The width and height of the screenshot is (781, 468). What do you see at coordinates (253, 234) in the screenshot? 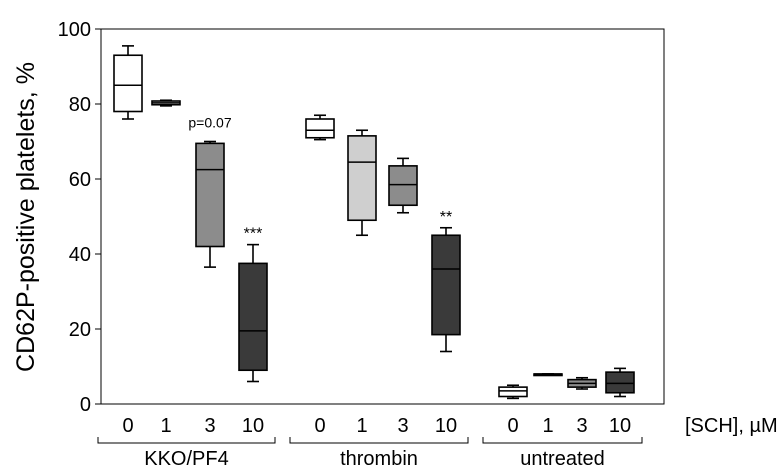
I see `significance-stars: ***` at bounding box center [253, 234].